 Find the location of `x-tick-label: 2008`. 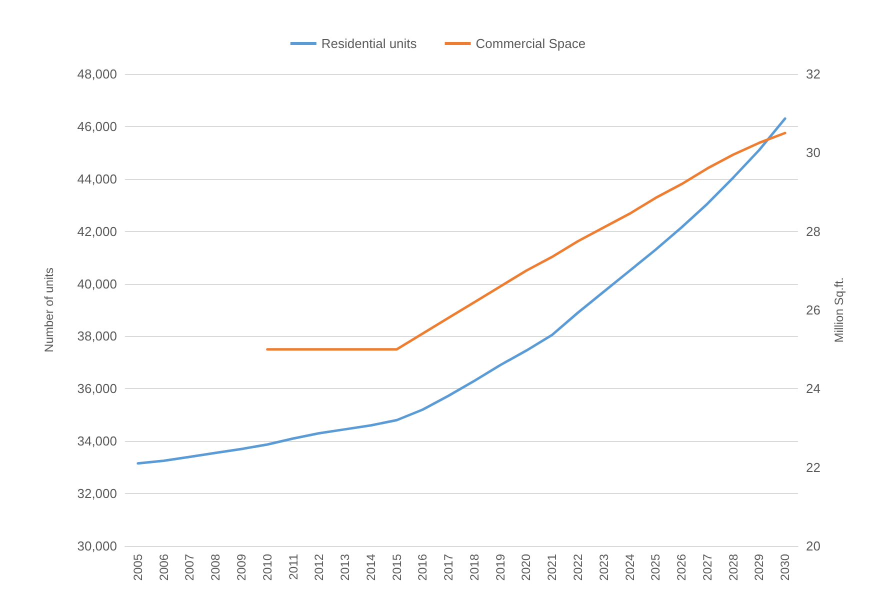

x-tick-label: 2008 is located at coordinates (215, 567).